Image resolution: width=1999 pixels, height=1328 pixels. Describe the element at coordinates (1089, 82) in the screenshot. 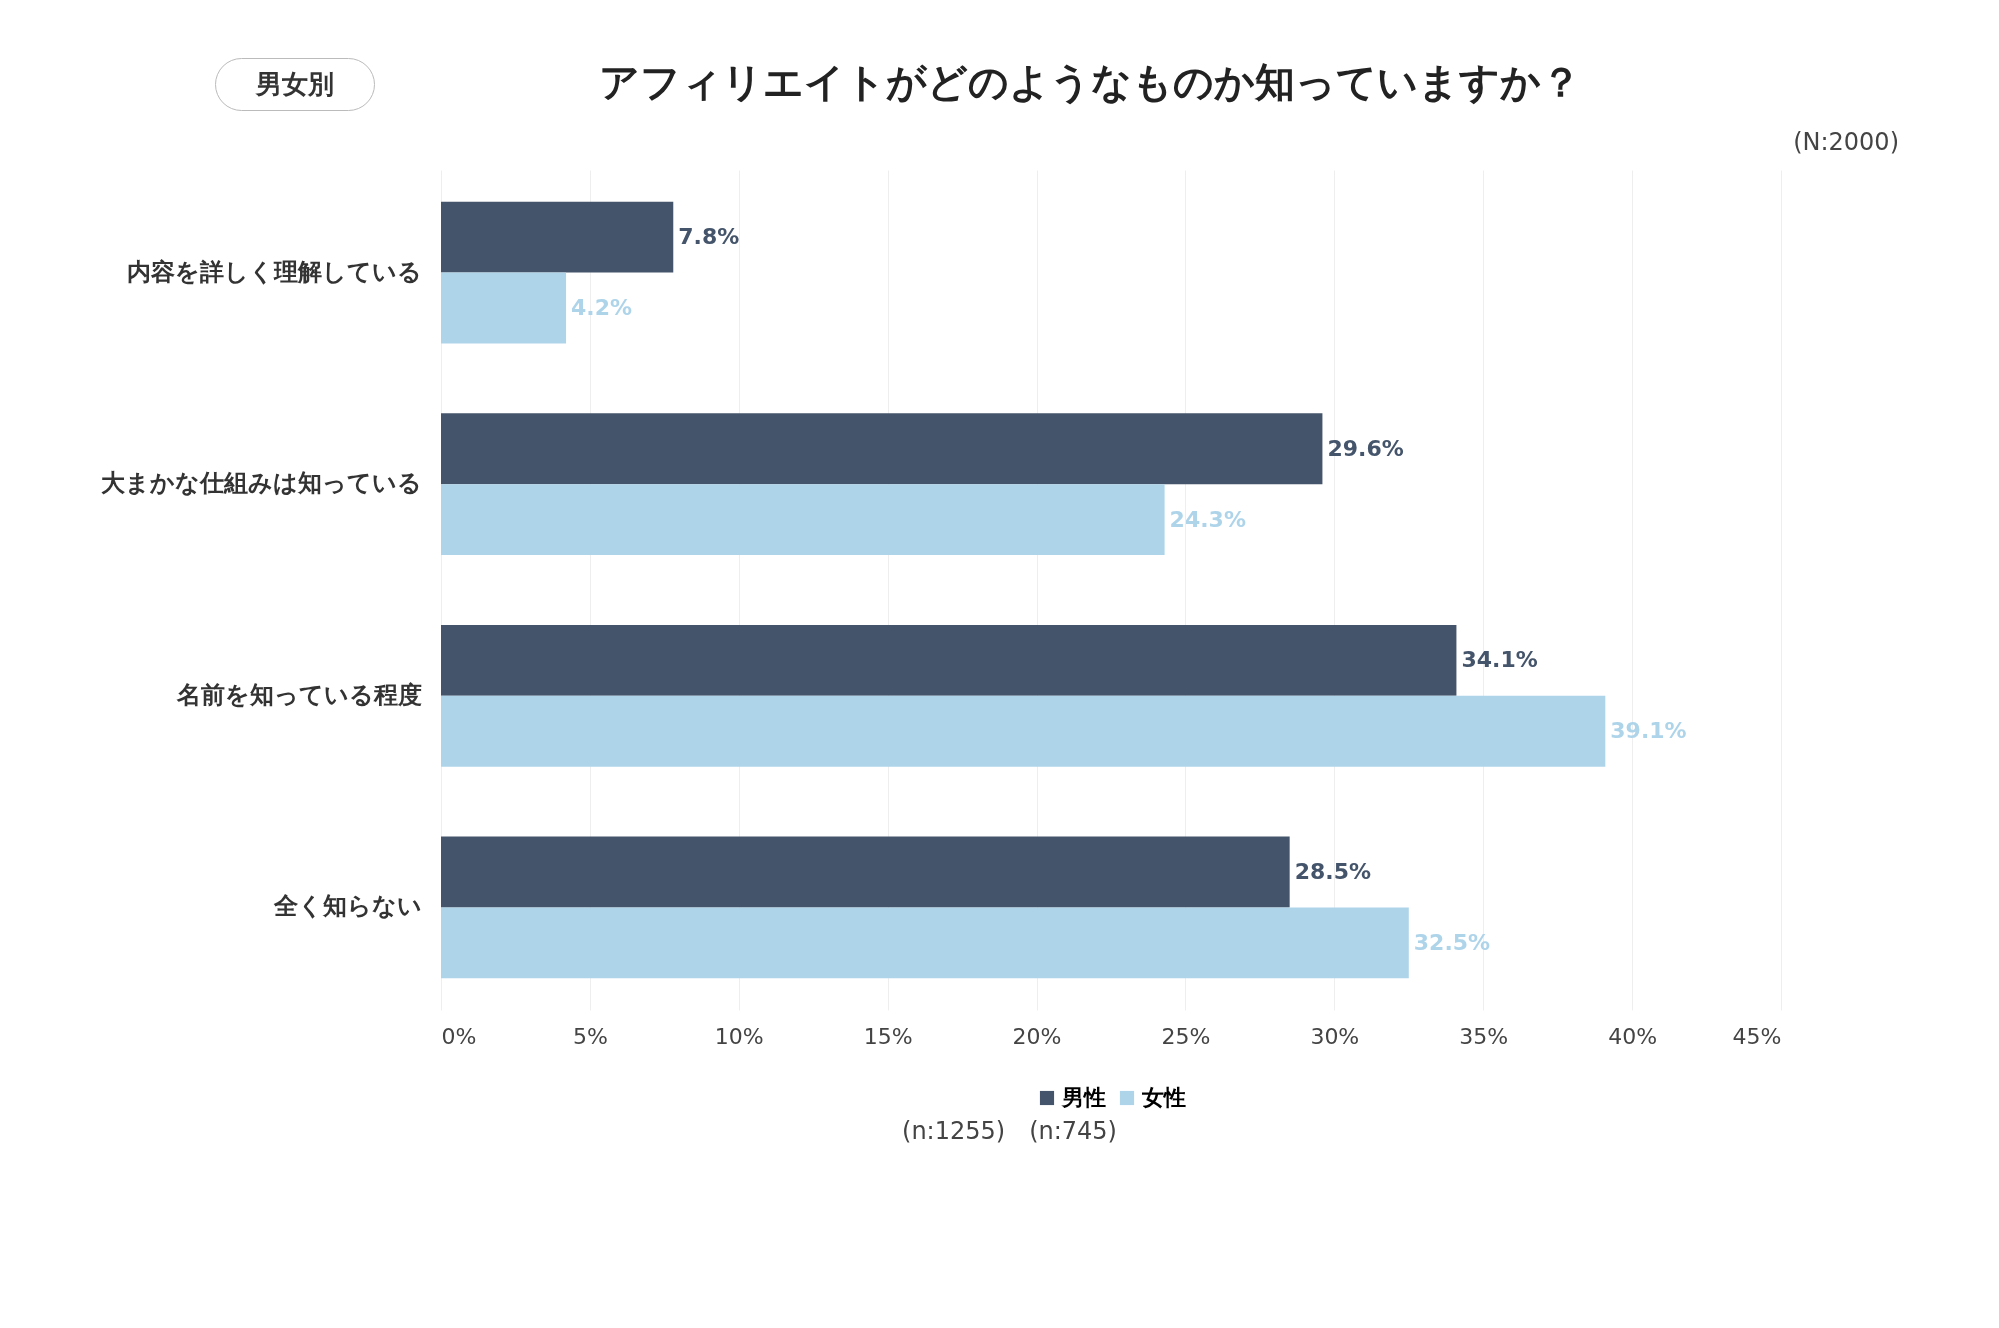

I see `chart-title: アフィリエイトがどのようなものか知っていますか？` at that location.